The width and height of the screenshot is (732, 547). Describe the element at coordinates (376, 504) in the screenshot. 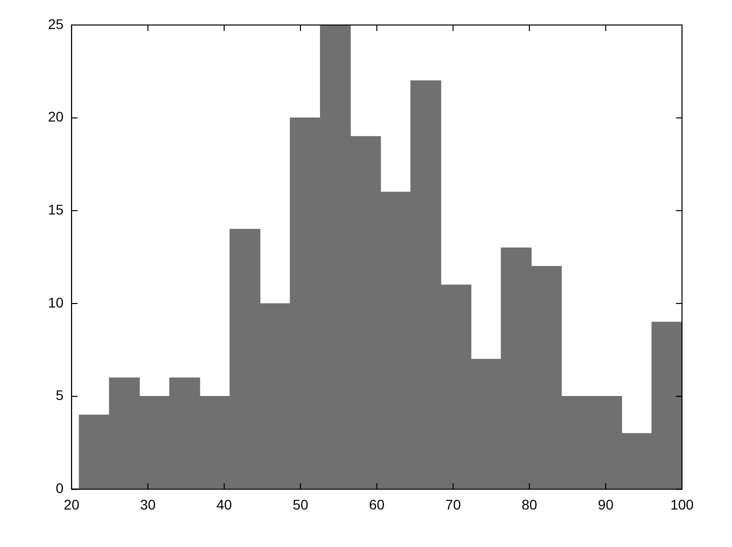

I see `x-tick-label: 60` at that location.